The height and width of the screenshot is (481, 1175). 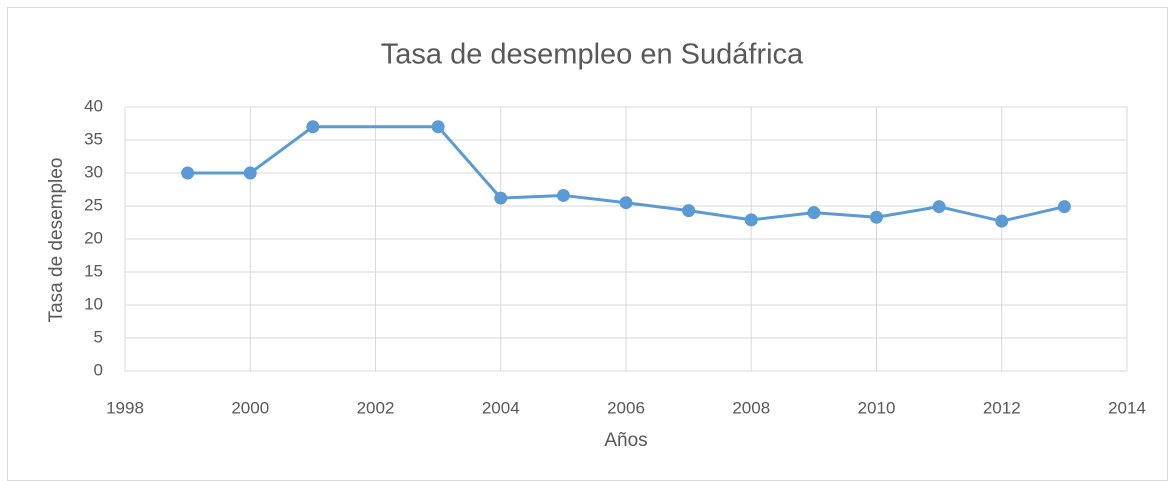 I want to click on y-tick-label: 5, so click(x=98, y=336).